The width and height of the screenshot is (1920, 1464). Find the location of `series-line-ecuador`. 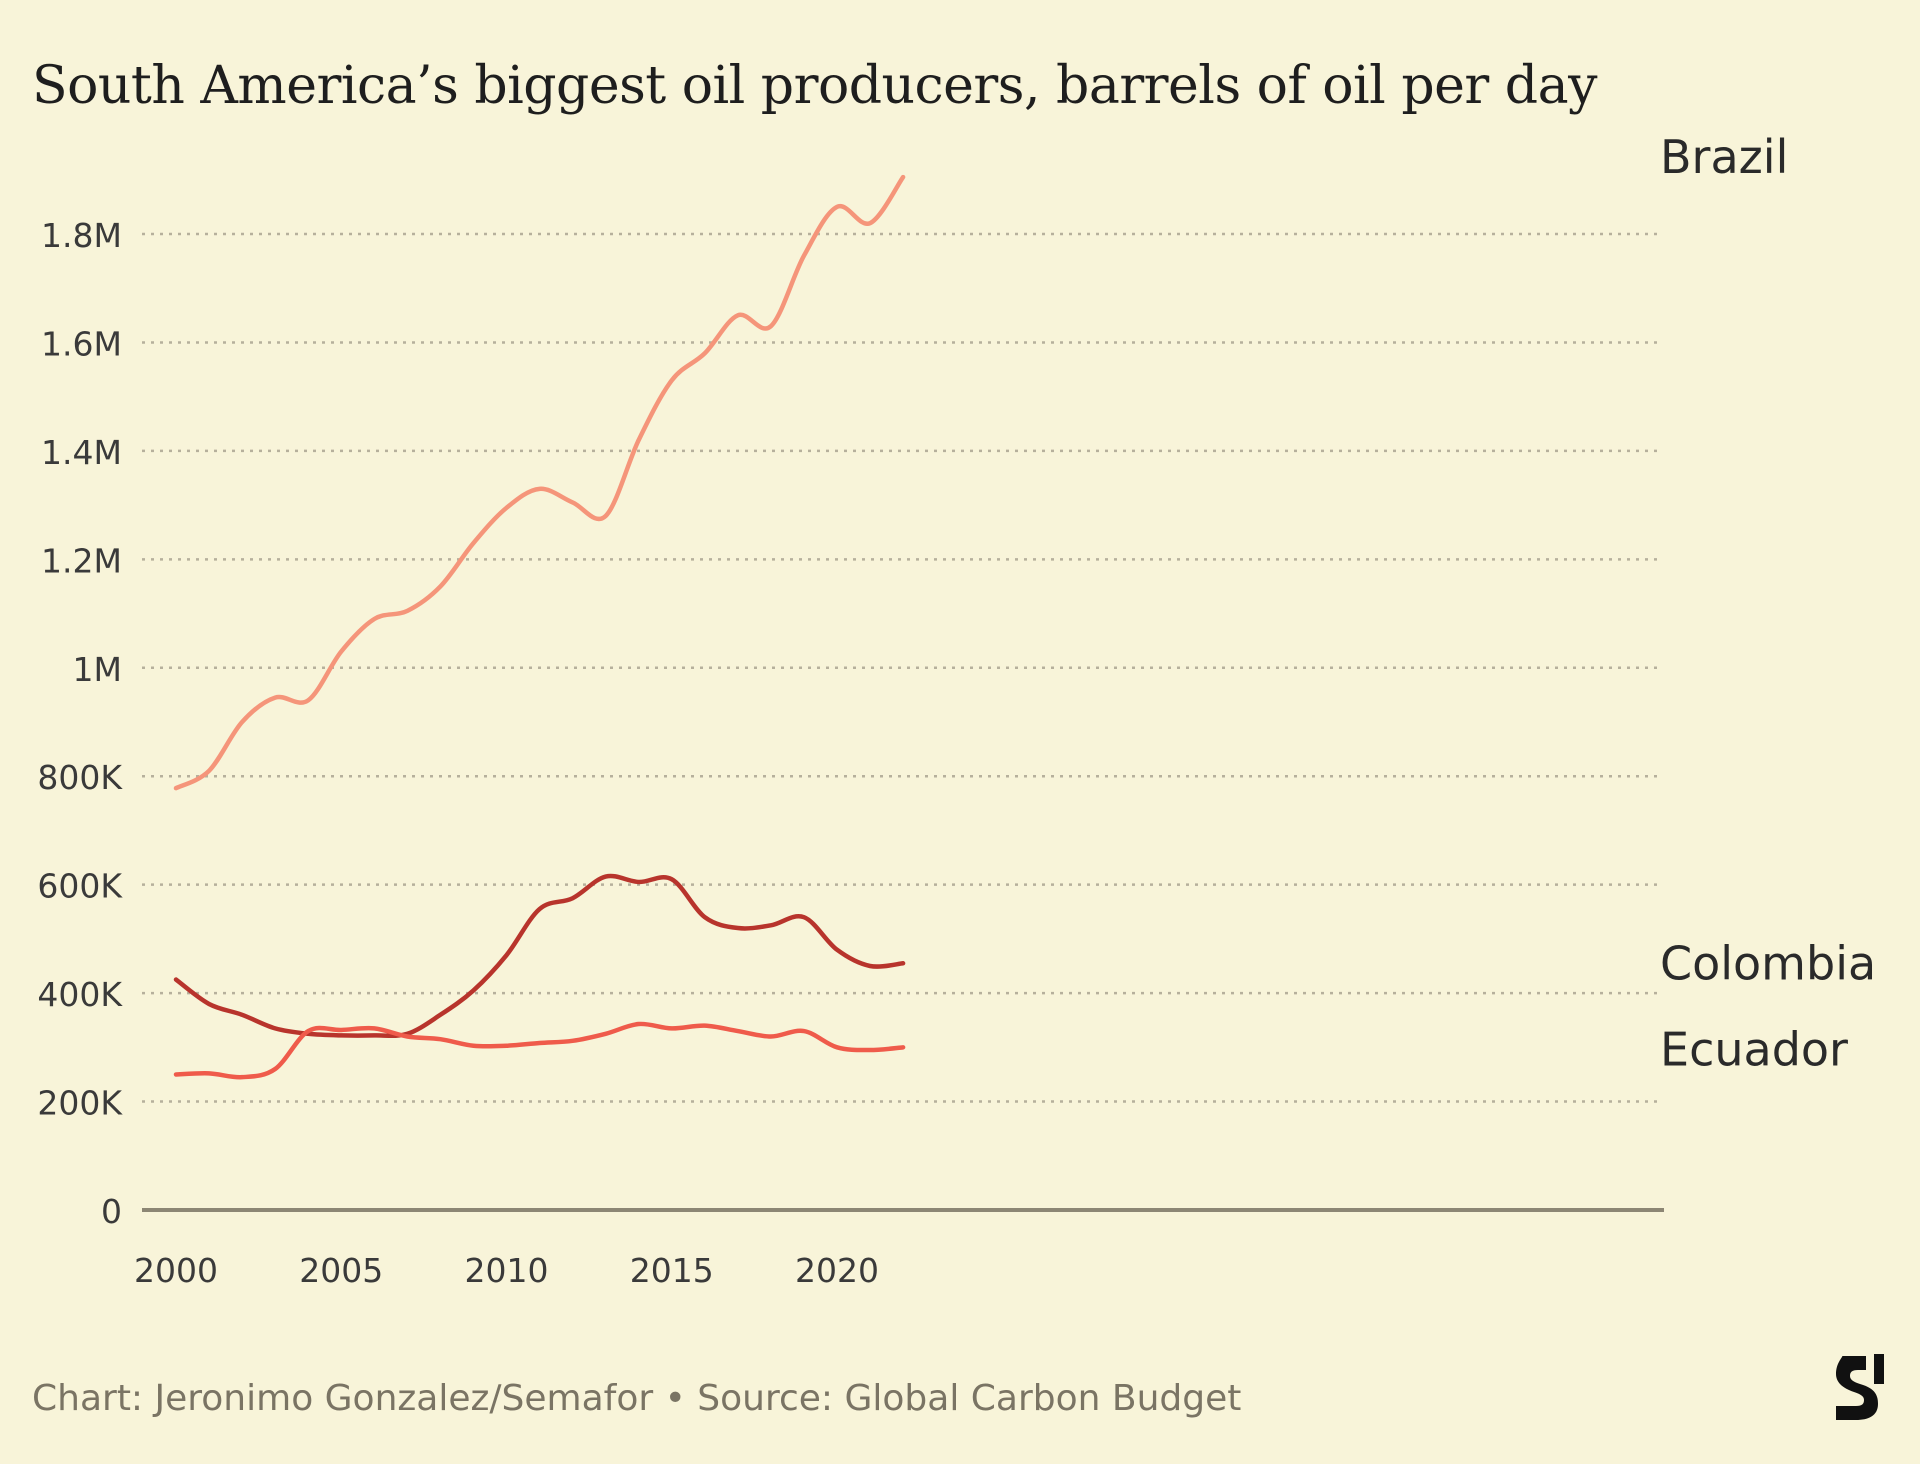

series-line-ecuador is located at coordinates (539, 1050).